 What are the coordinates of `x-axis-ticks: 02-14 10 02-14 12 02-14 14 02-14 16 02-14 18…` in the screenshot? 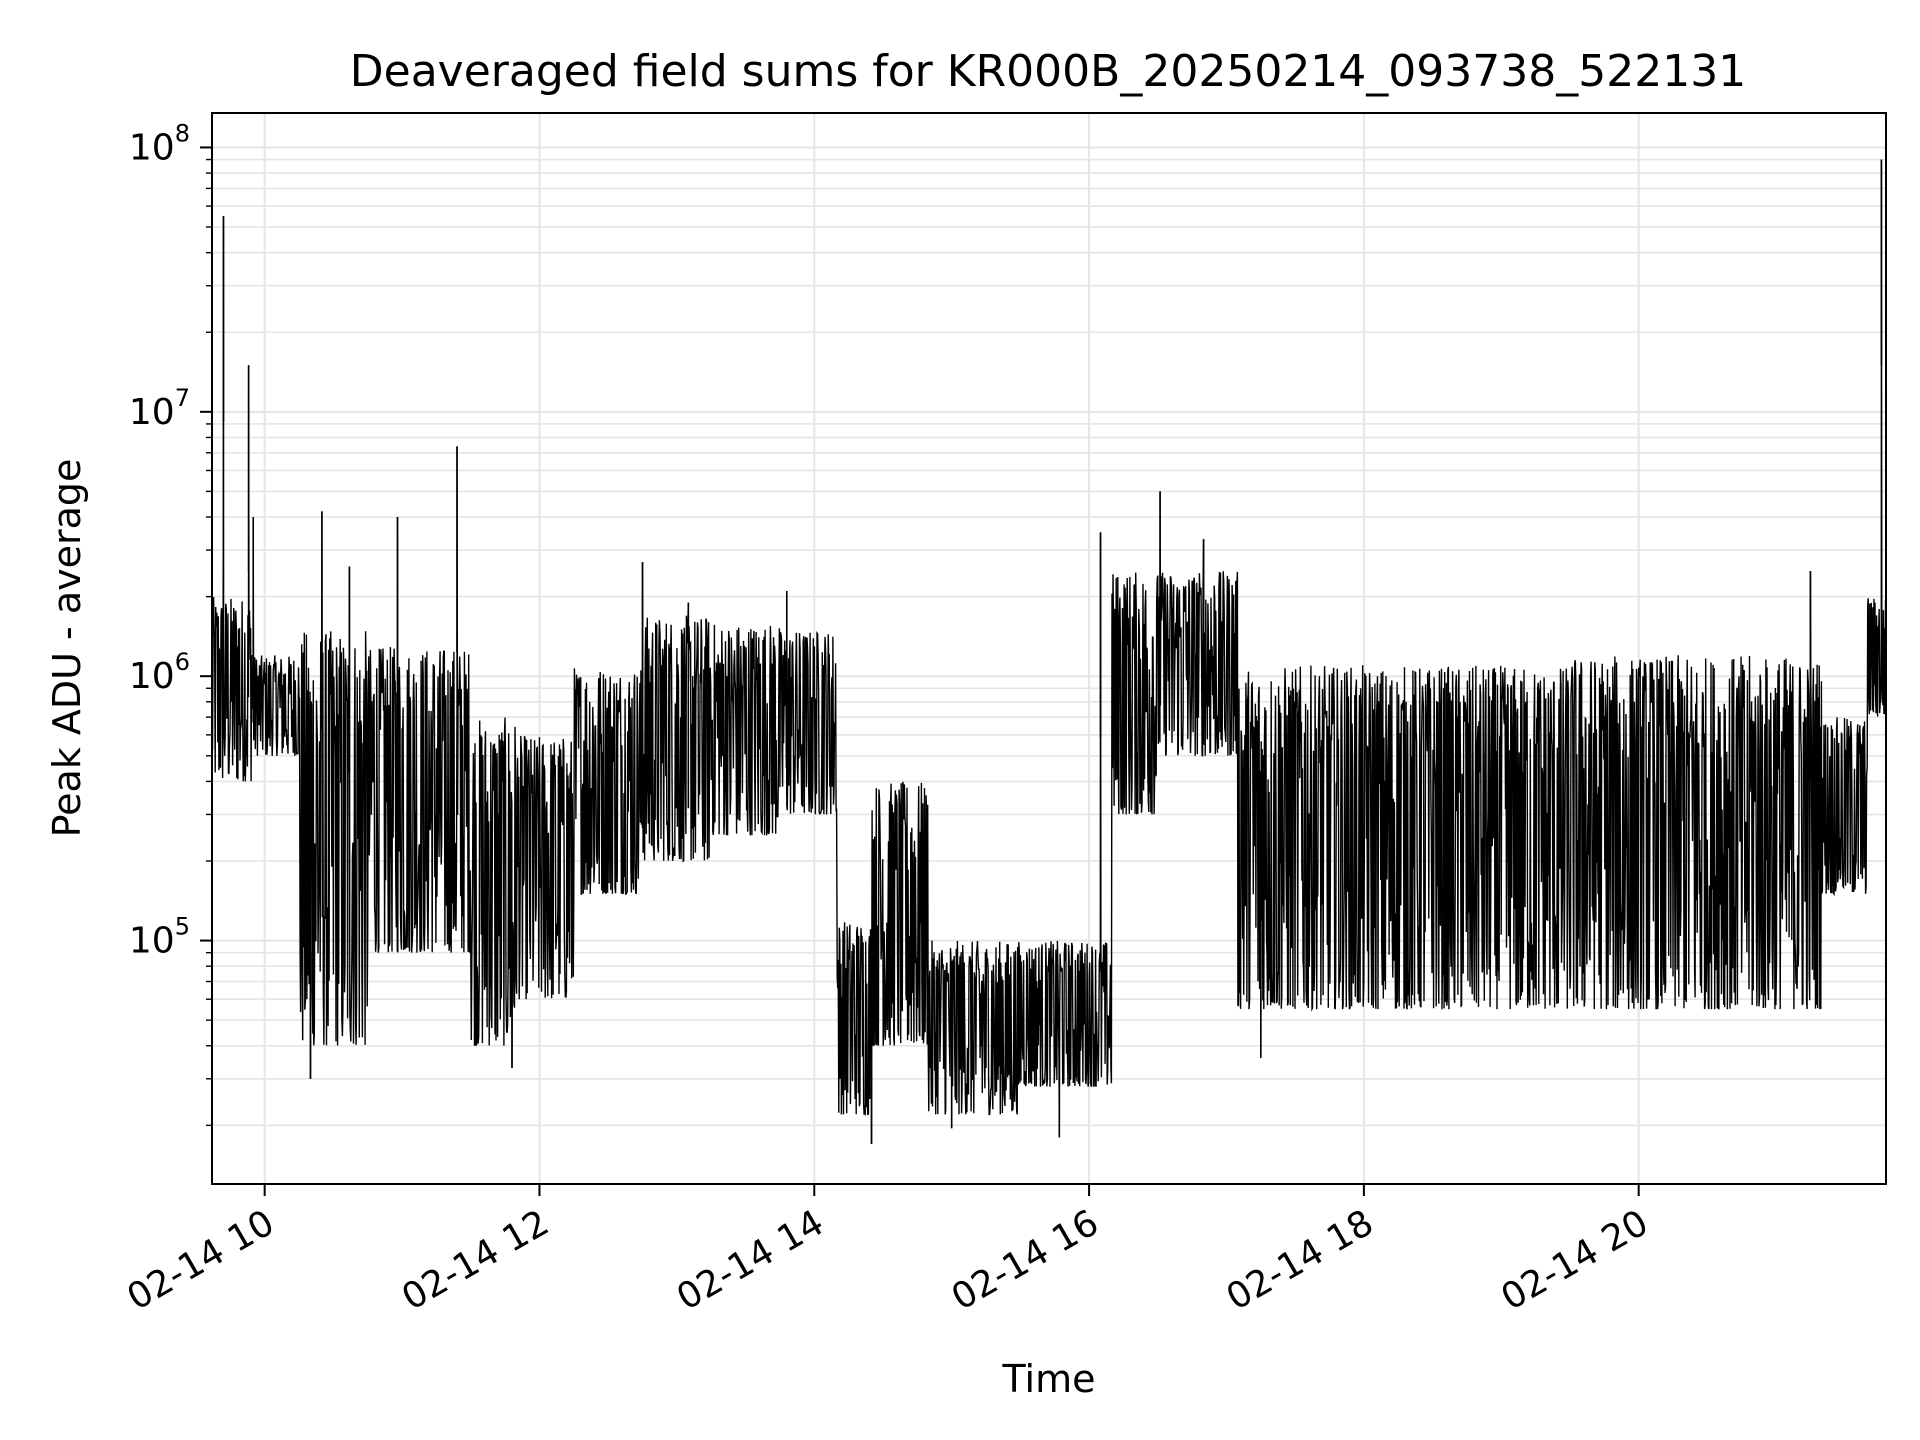 It's located at (887, 1251).